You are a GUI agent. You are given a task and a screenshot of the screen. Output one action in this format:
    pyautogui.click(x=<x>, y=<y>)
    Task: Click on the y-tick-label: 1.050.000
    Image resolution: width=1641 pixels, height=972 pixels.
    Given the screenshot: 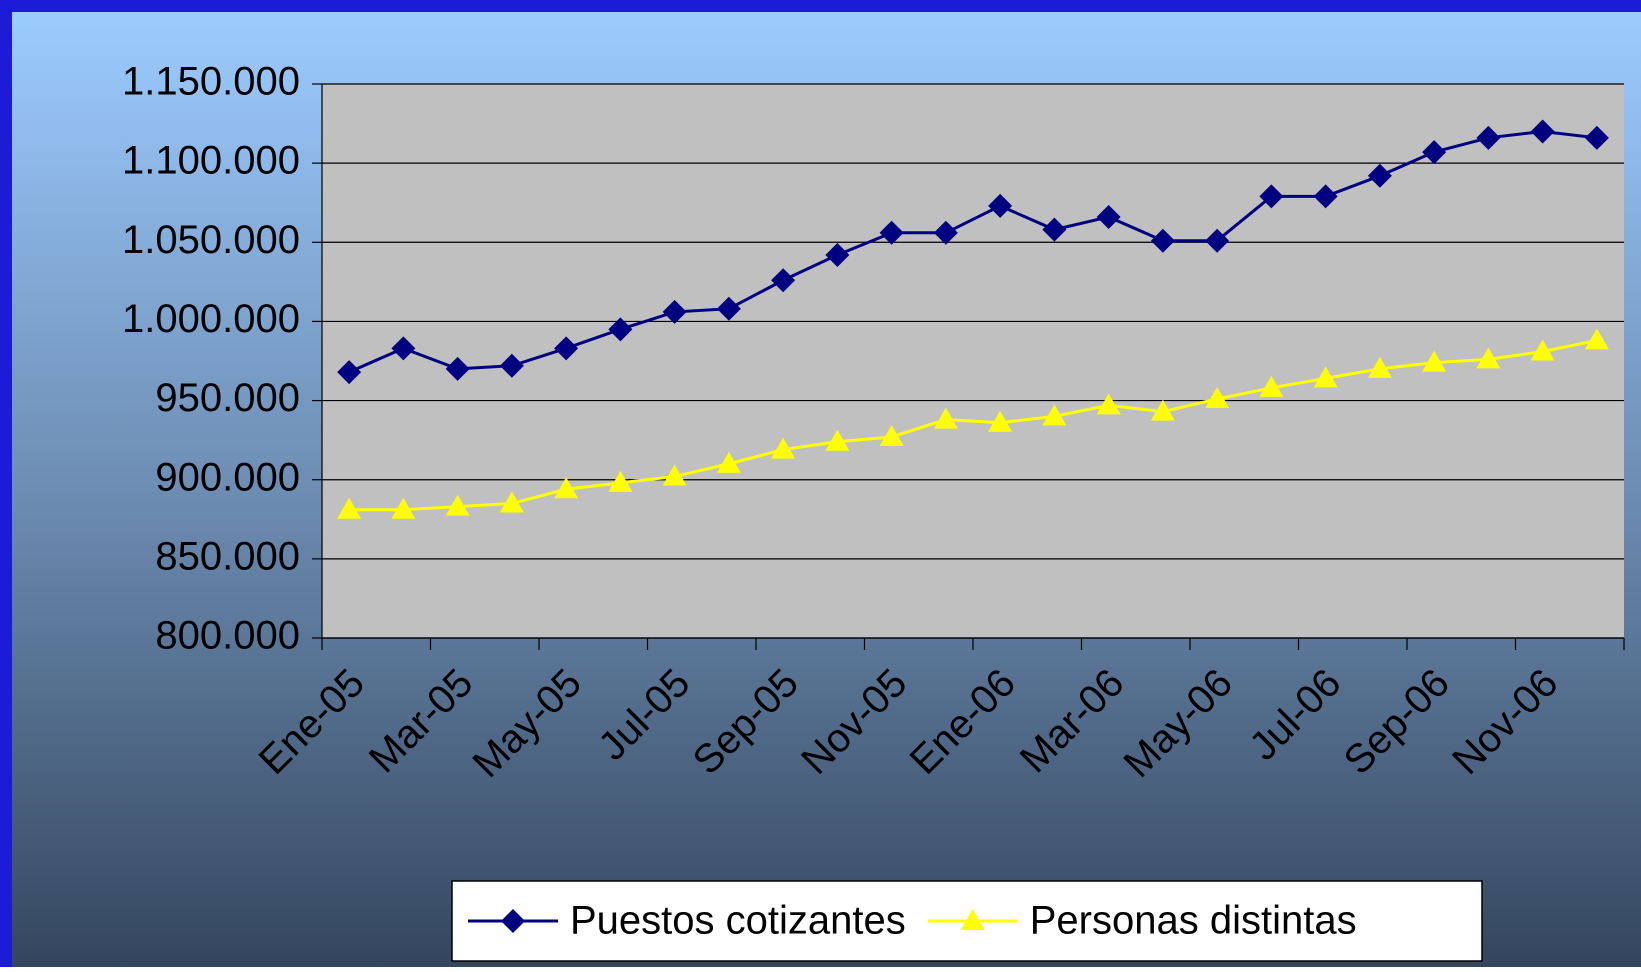 What is the action you would take?
    pyautogui.click(x=211, y=240)
    